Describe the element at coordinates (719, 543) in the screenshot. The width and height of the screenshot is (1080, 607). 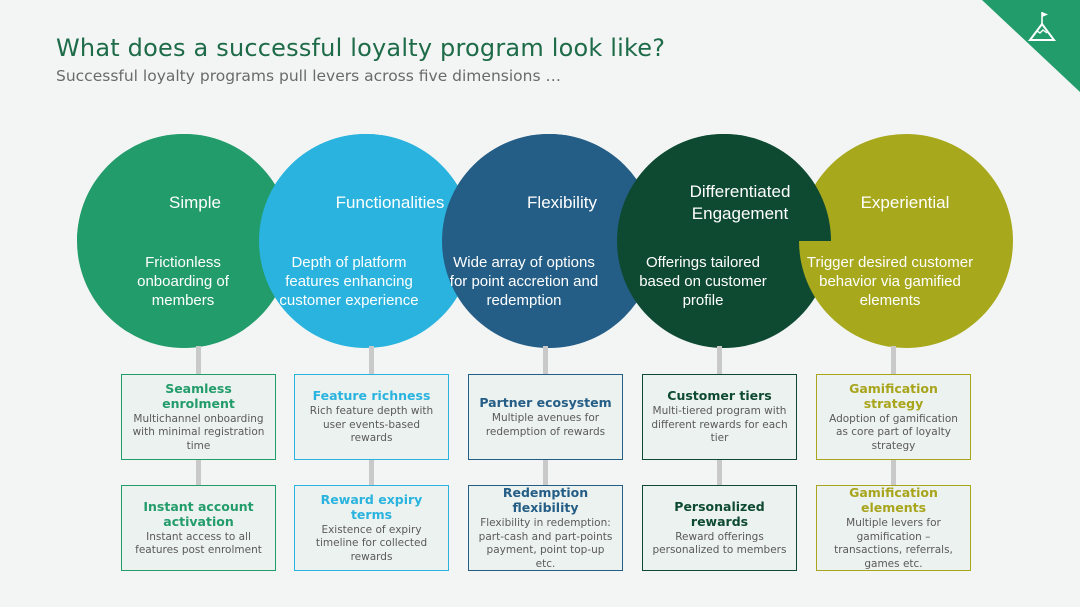
I see `card-description: Reward offerings personalized to members` at that location.